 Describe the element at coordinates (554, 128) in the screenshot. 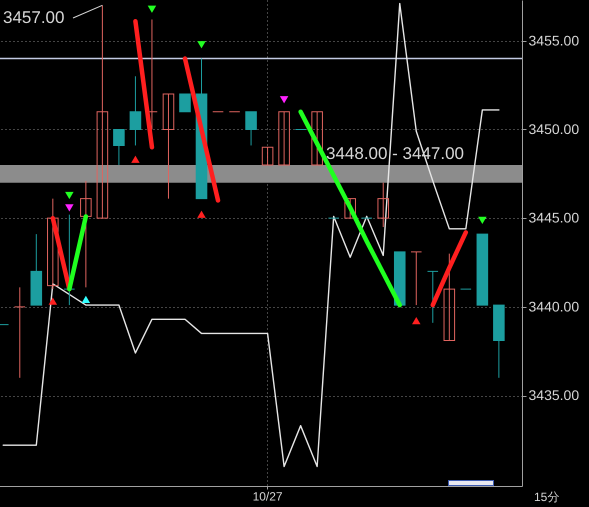

I see `y-tick-label: 3450.00` at that location.